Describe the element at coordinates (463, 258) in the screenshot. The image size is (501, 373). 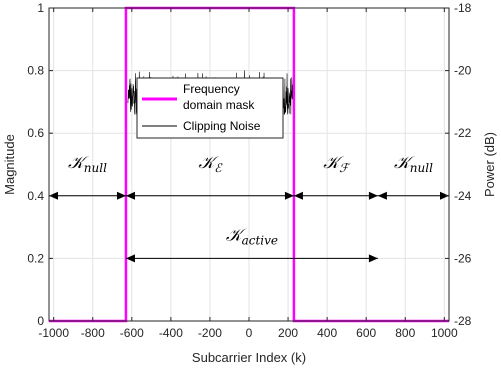
I see `y2-tick-label: -26` at that location.